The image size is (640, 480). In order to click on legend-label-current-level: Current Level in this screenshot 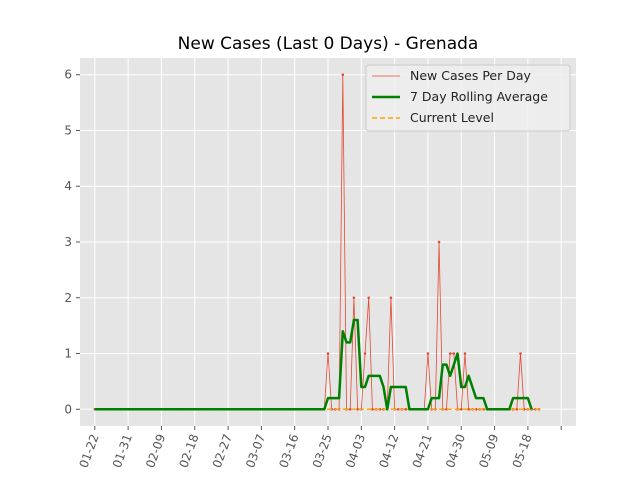, I will do `click(452, 117)`.